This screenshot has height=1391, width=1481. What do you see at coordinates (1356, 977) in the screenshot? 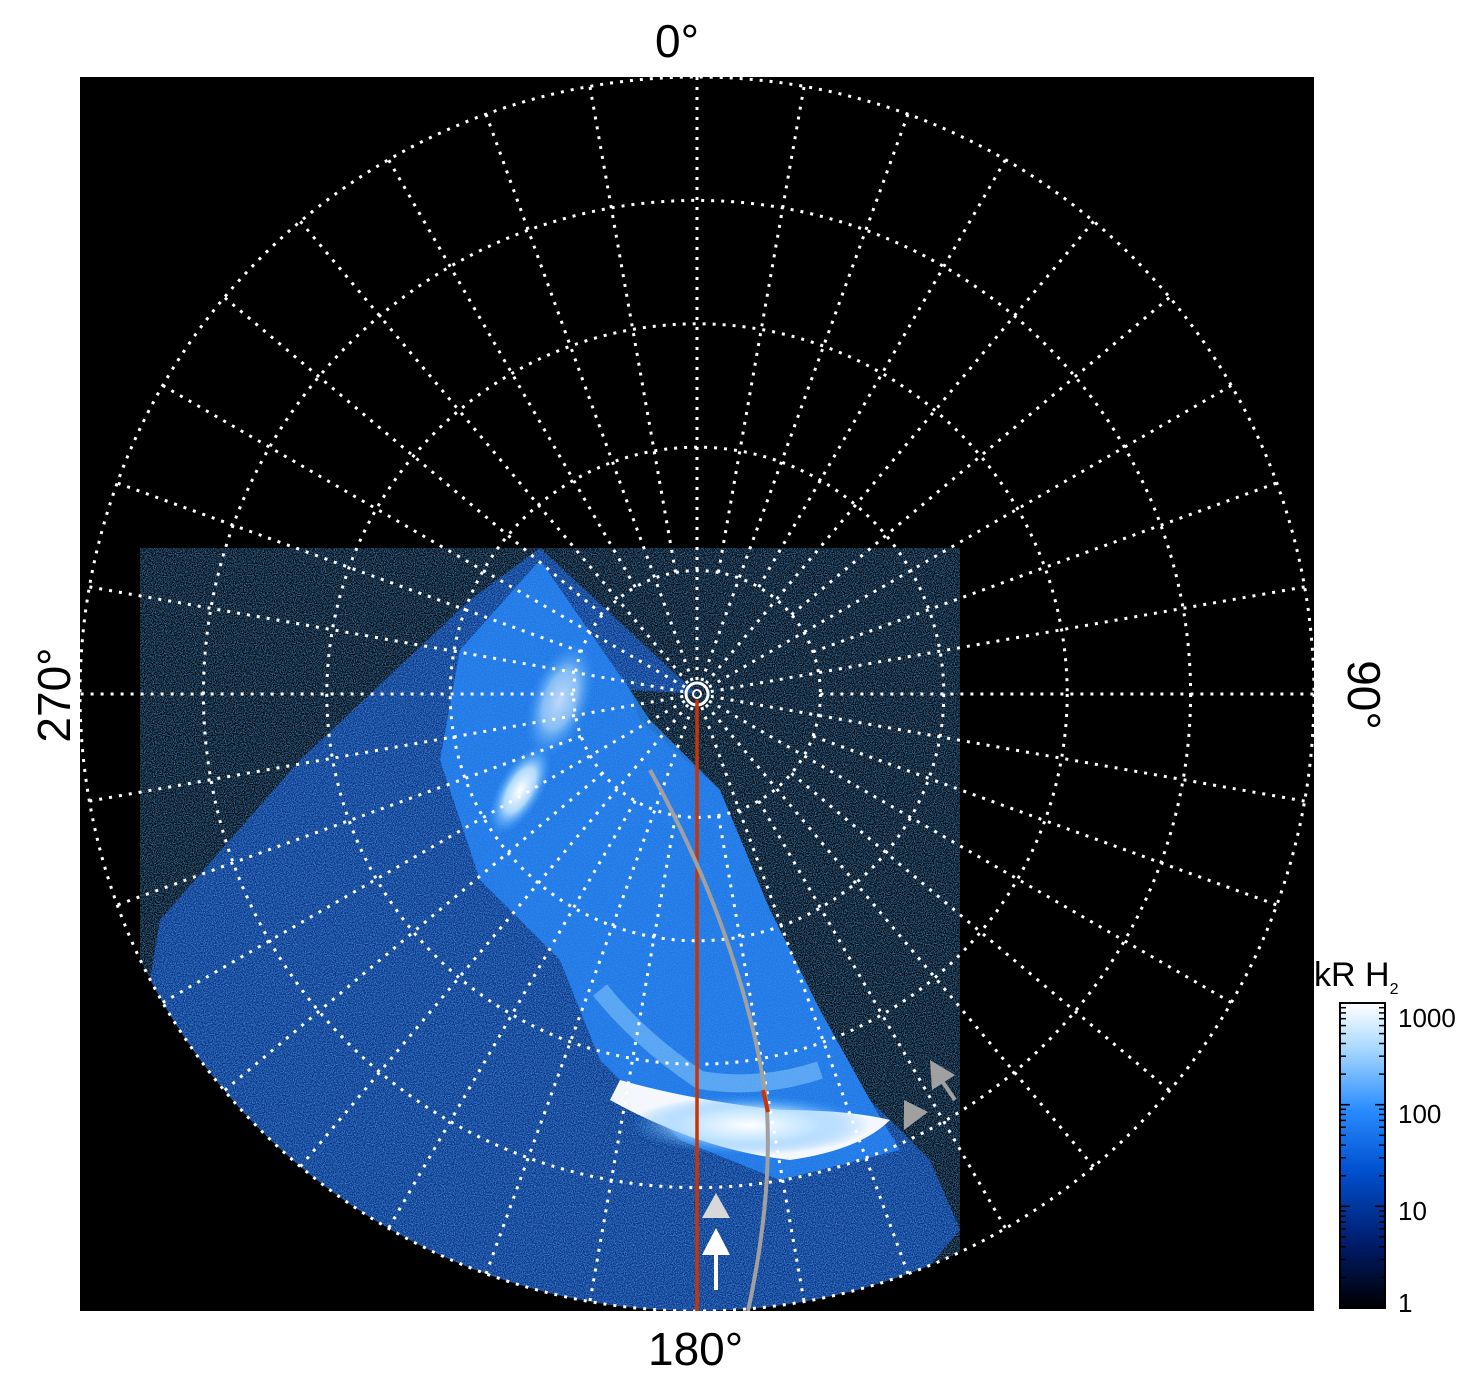
I see `colorbar-title: kR H2` at bounding box center [1356, 977].